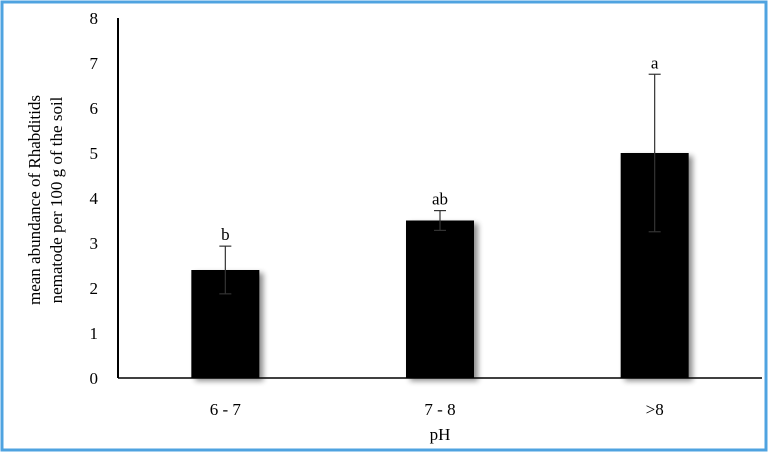 The height and width of the screenshot is (452, 768). I want to click on significance-label: a, so click(655, 62).